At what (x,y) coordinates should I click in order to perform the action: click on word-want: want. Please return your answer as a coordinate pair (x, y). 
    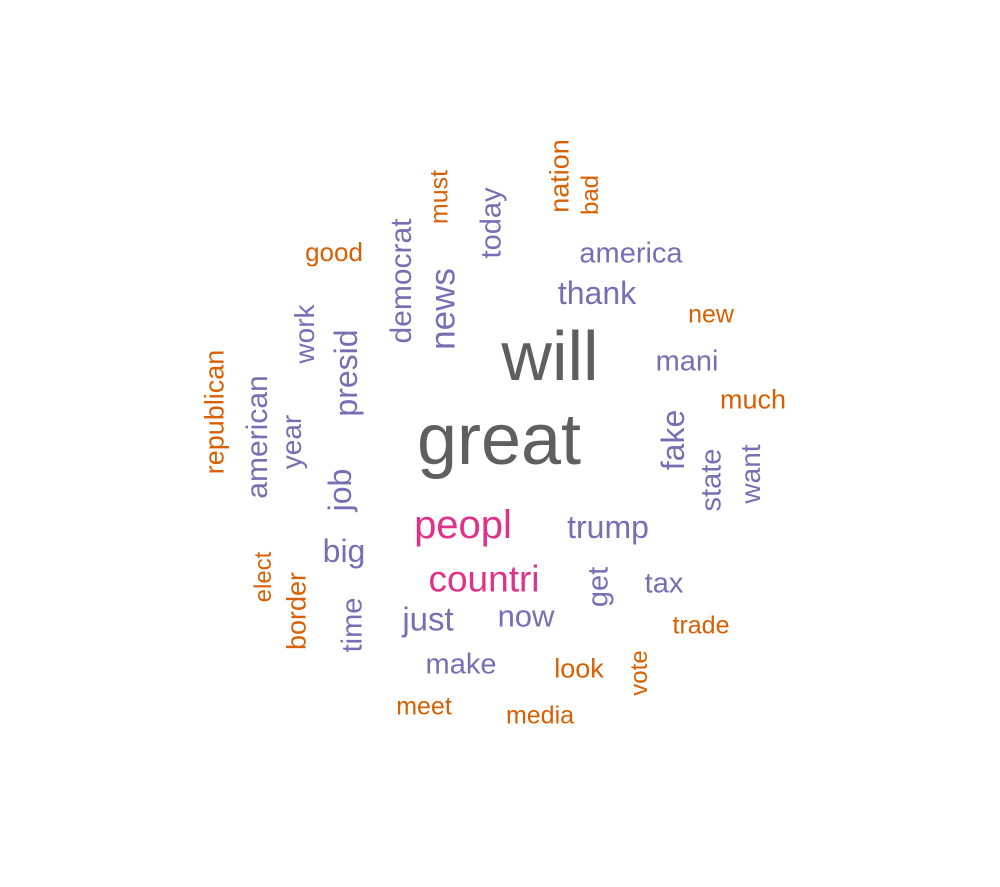
    Looking at the image, I should click on (750, 474).